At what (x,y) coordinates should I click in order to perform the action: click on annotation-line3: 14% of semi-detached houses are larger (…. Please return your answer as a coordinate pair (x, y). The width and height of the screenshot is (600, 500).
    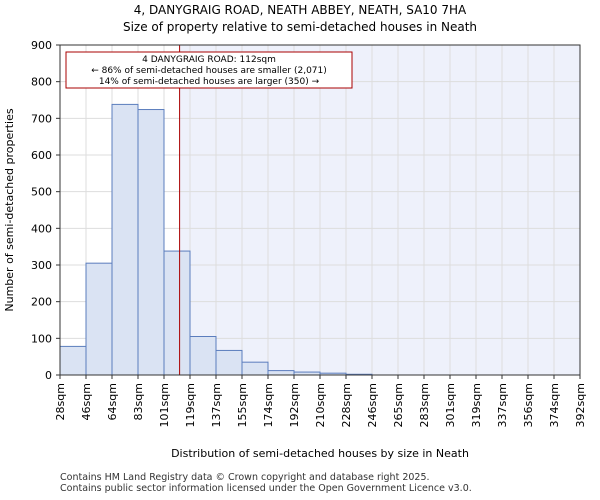
    Looking at the image, I should click on (209, 82).